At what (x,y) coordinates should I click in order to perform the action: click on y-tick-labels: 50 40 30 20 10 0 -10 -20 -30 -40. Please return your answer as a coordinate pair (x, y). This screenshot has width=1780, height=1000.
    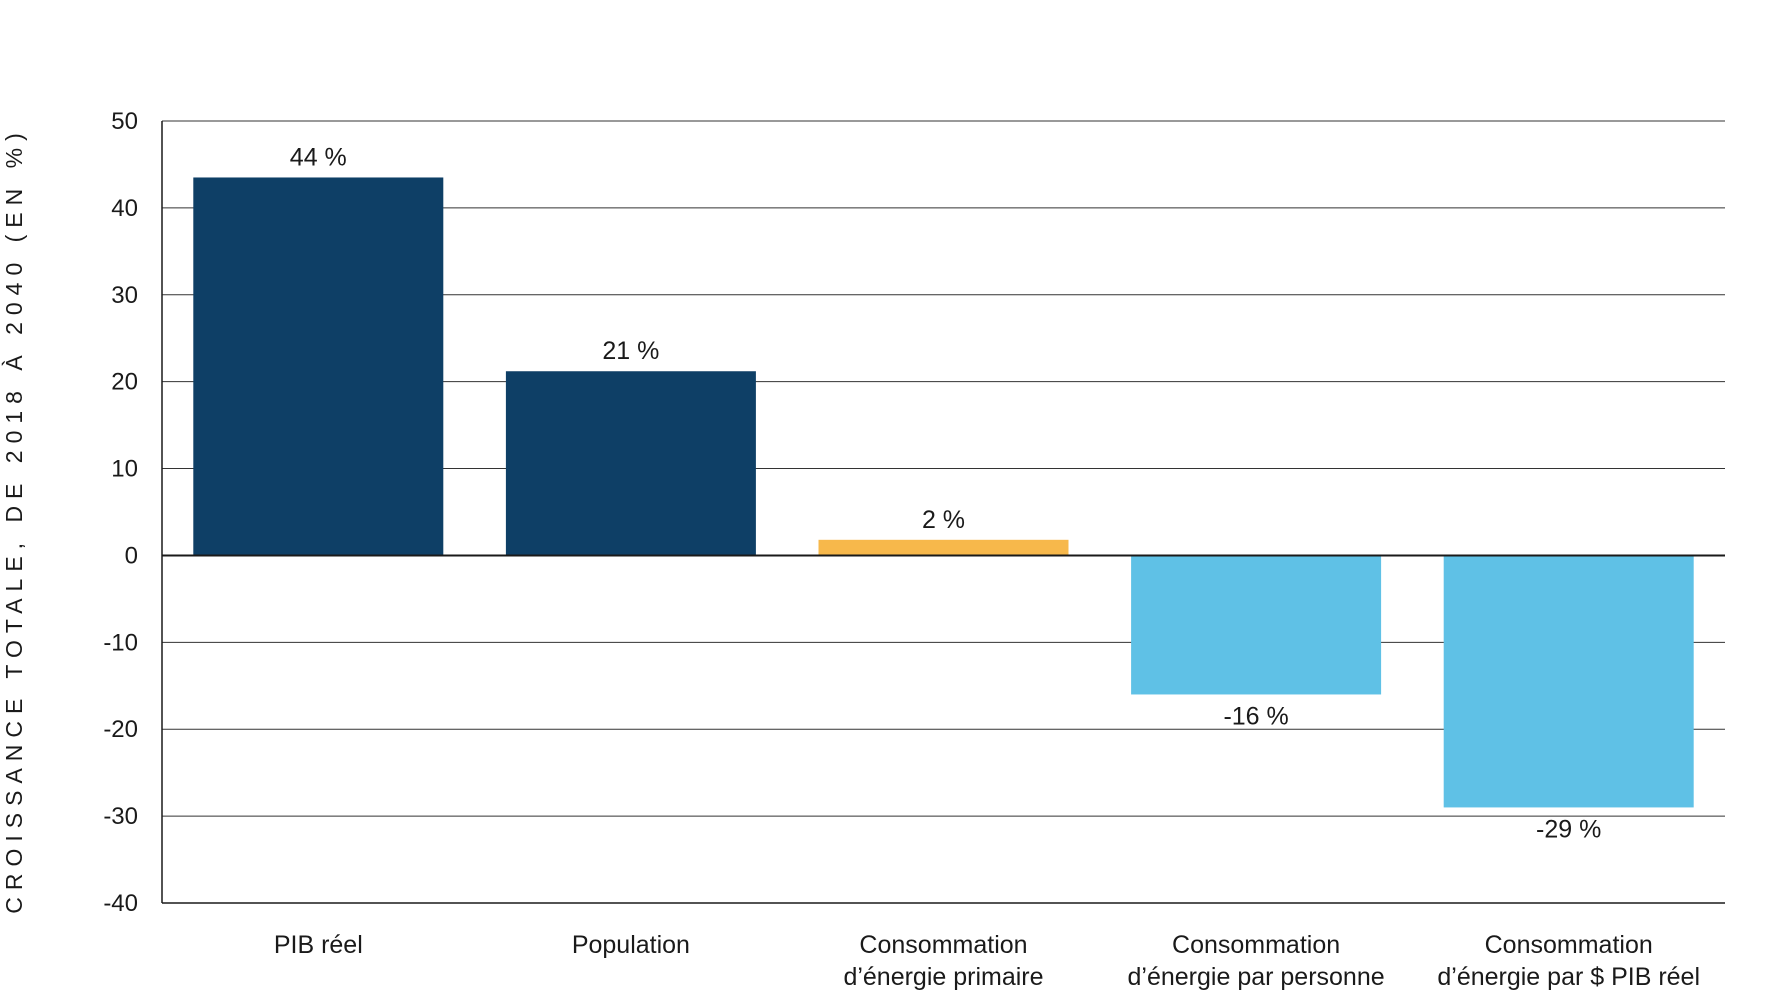
    Looking at the image, I should click on (120, 512).